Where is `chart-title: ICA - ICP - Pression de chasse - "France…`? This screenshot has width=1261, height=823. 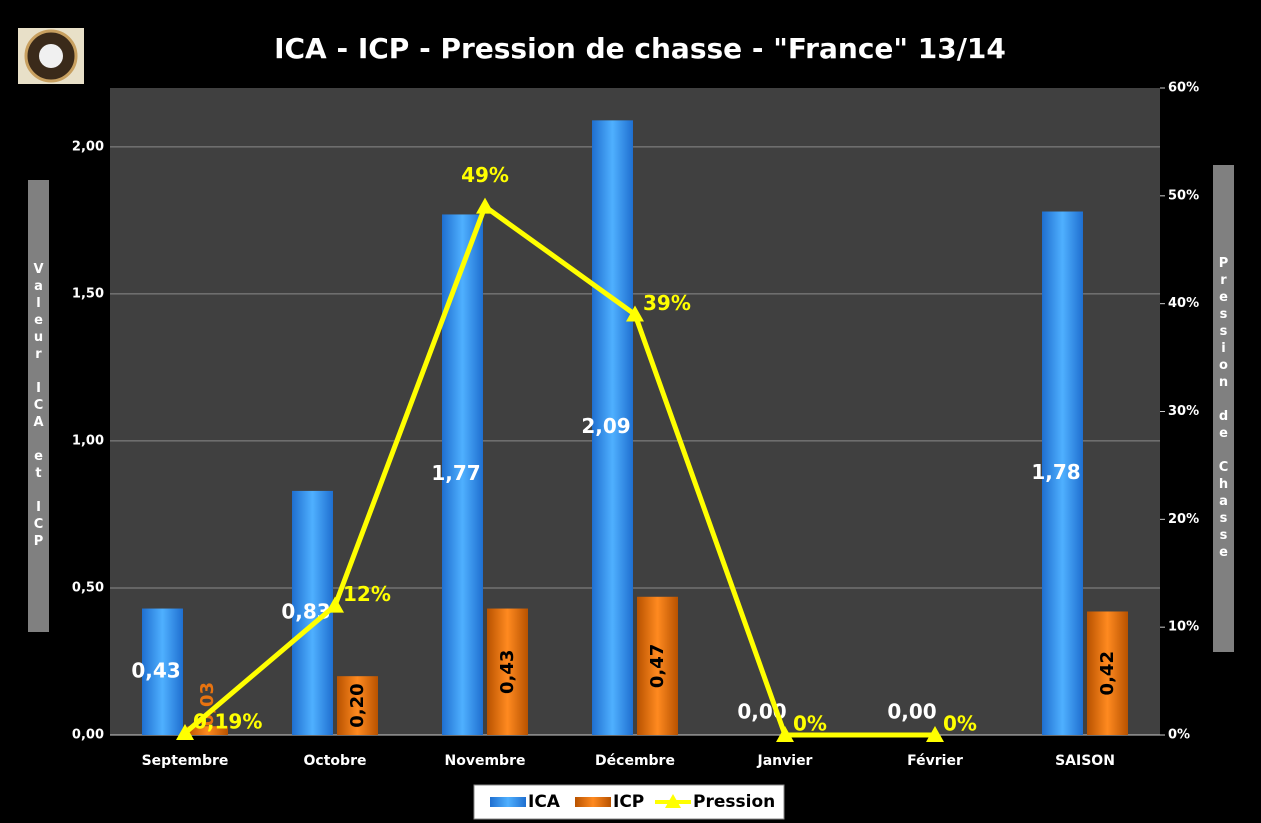 chart-title: ICA - ICP - Pression de chasse - "France… is located at coordinates (640, 48).